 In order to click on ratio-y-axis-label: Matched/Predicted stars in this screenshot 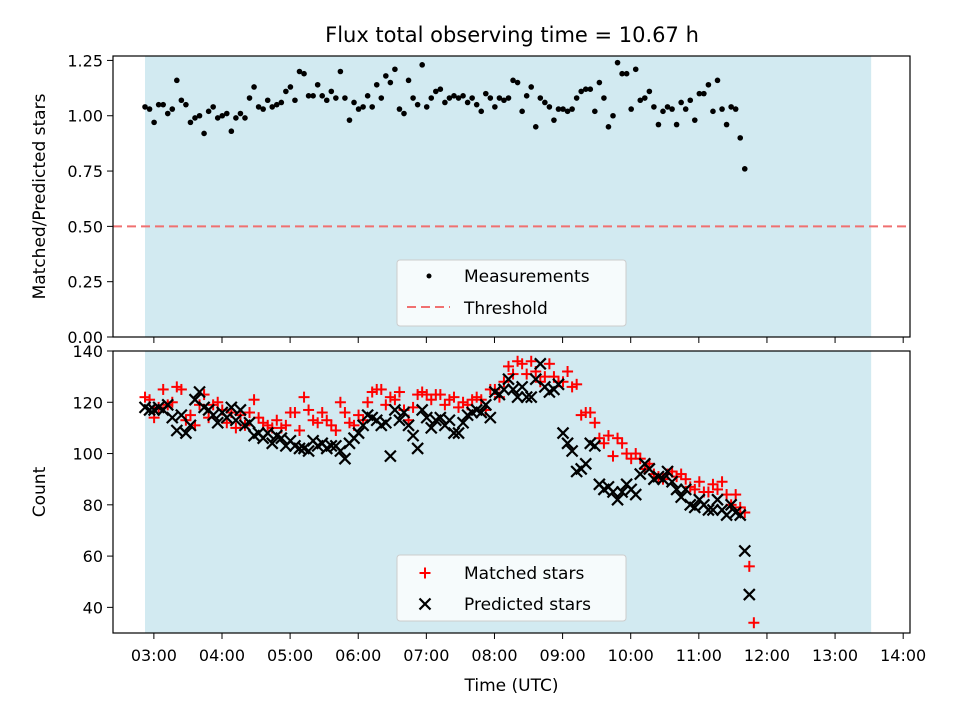, I will do `click(40, 196)`.